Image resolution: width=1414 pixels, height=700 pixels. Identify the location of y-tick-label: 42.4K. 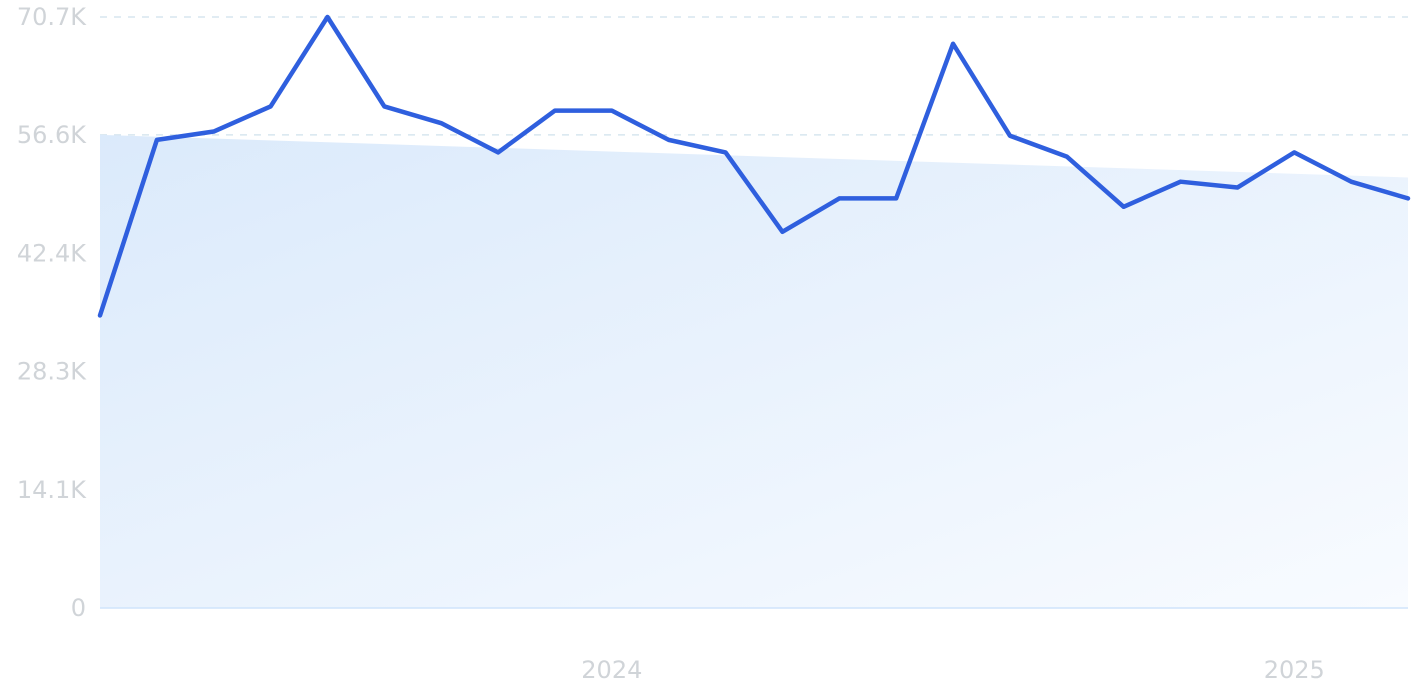
(52, 254).